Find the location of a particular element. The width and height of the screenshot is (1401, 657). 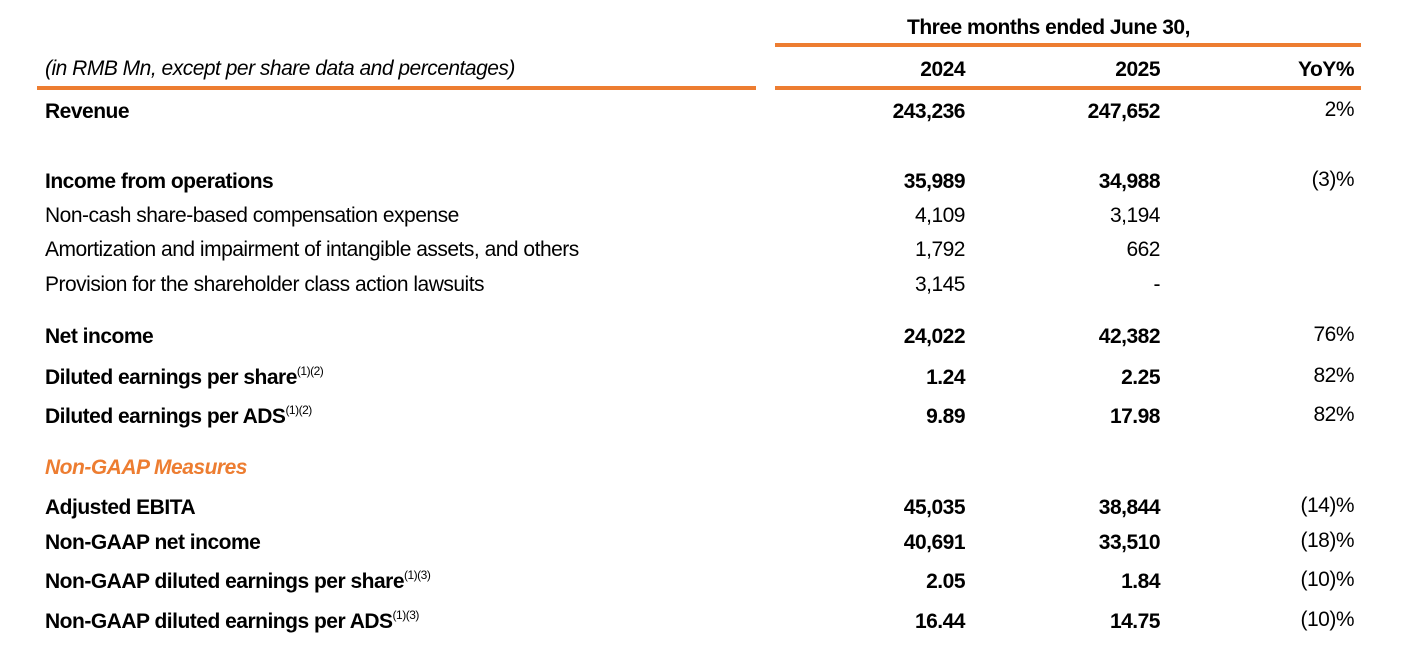

value-yoy: 76% is located at coordinates (1333, 334).